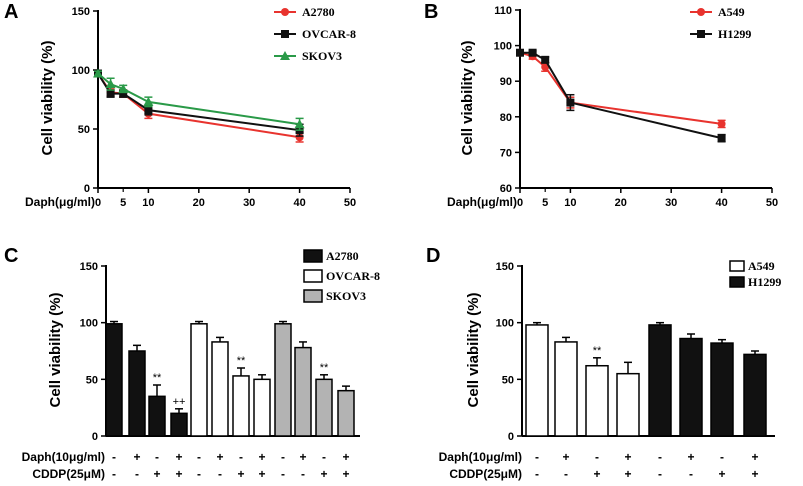 The height and width of the screenshot is (486, 803). What do you see at coordinates (11, 256) in the screenshot?
I see `panel-label: C` at bounding box center [11, 256].